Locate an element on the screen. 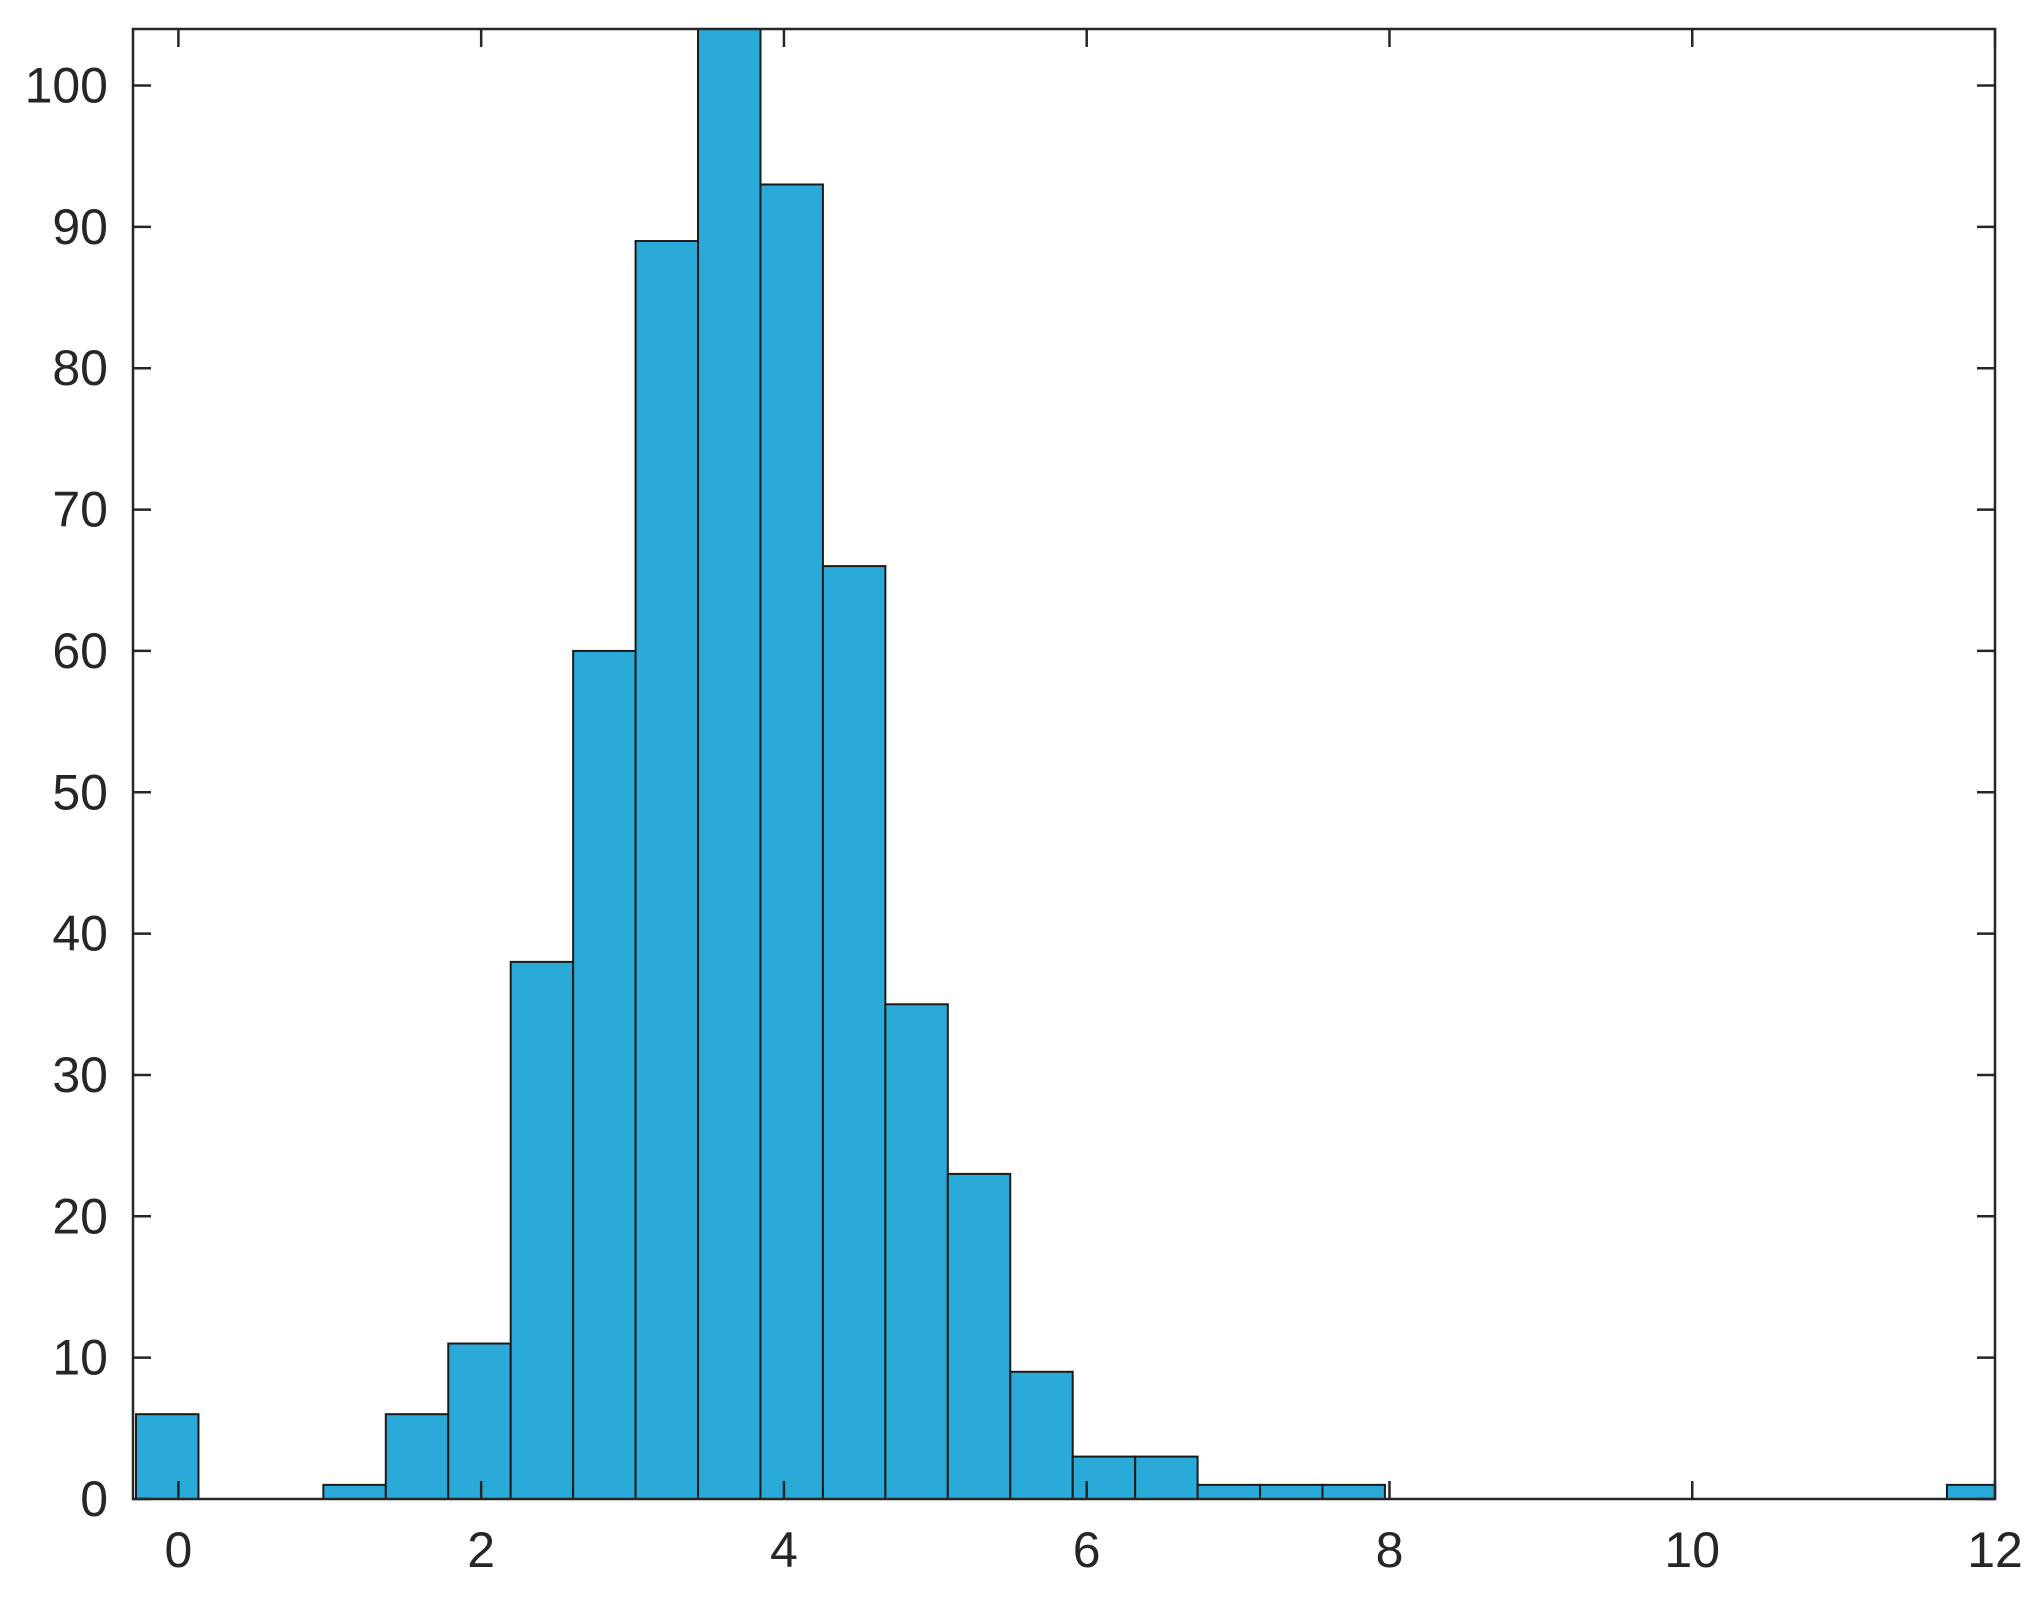 The height and width of the screenshot is (1617, 2040). y-tick-label-8: 80 is located at coordinates (80, 368).